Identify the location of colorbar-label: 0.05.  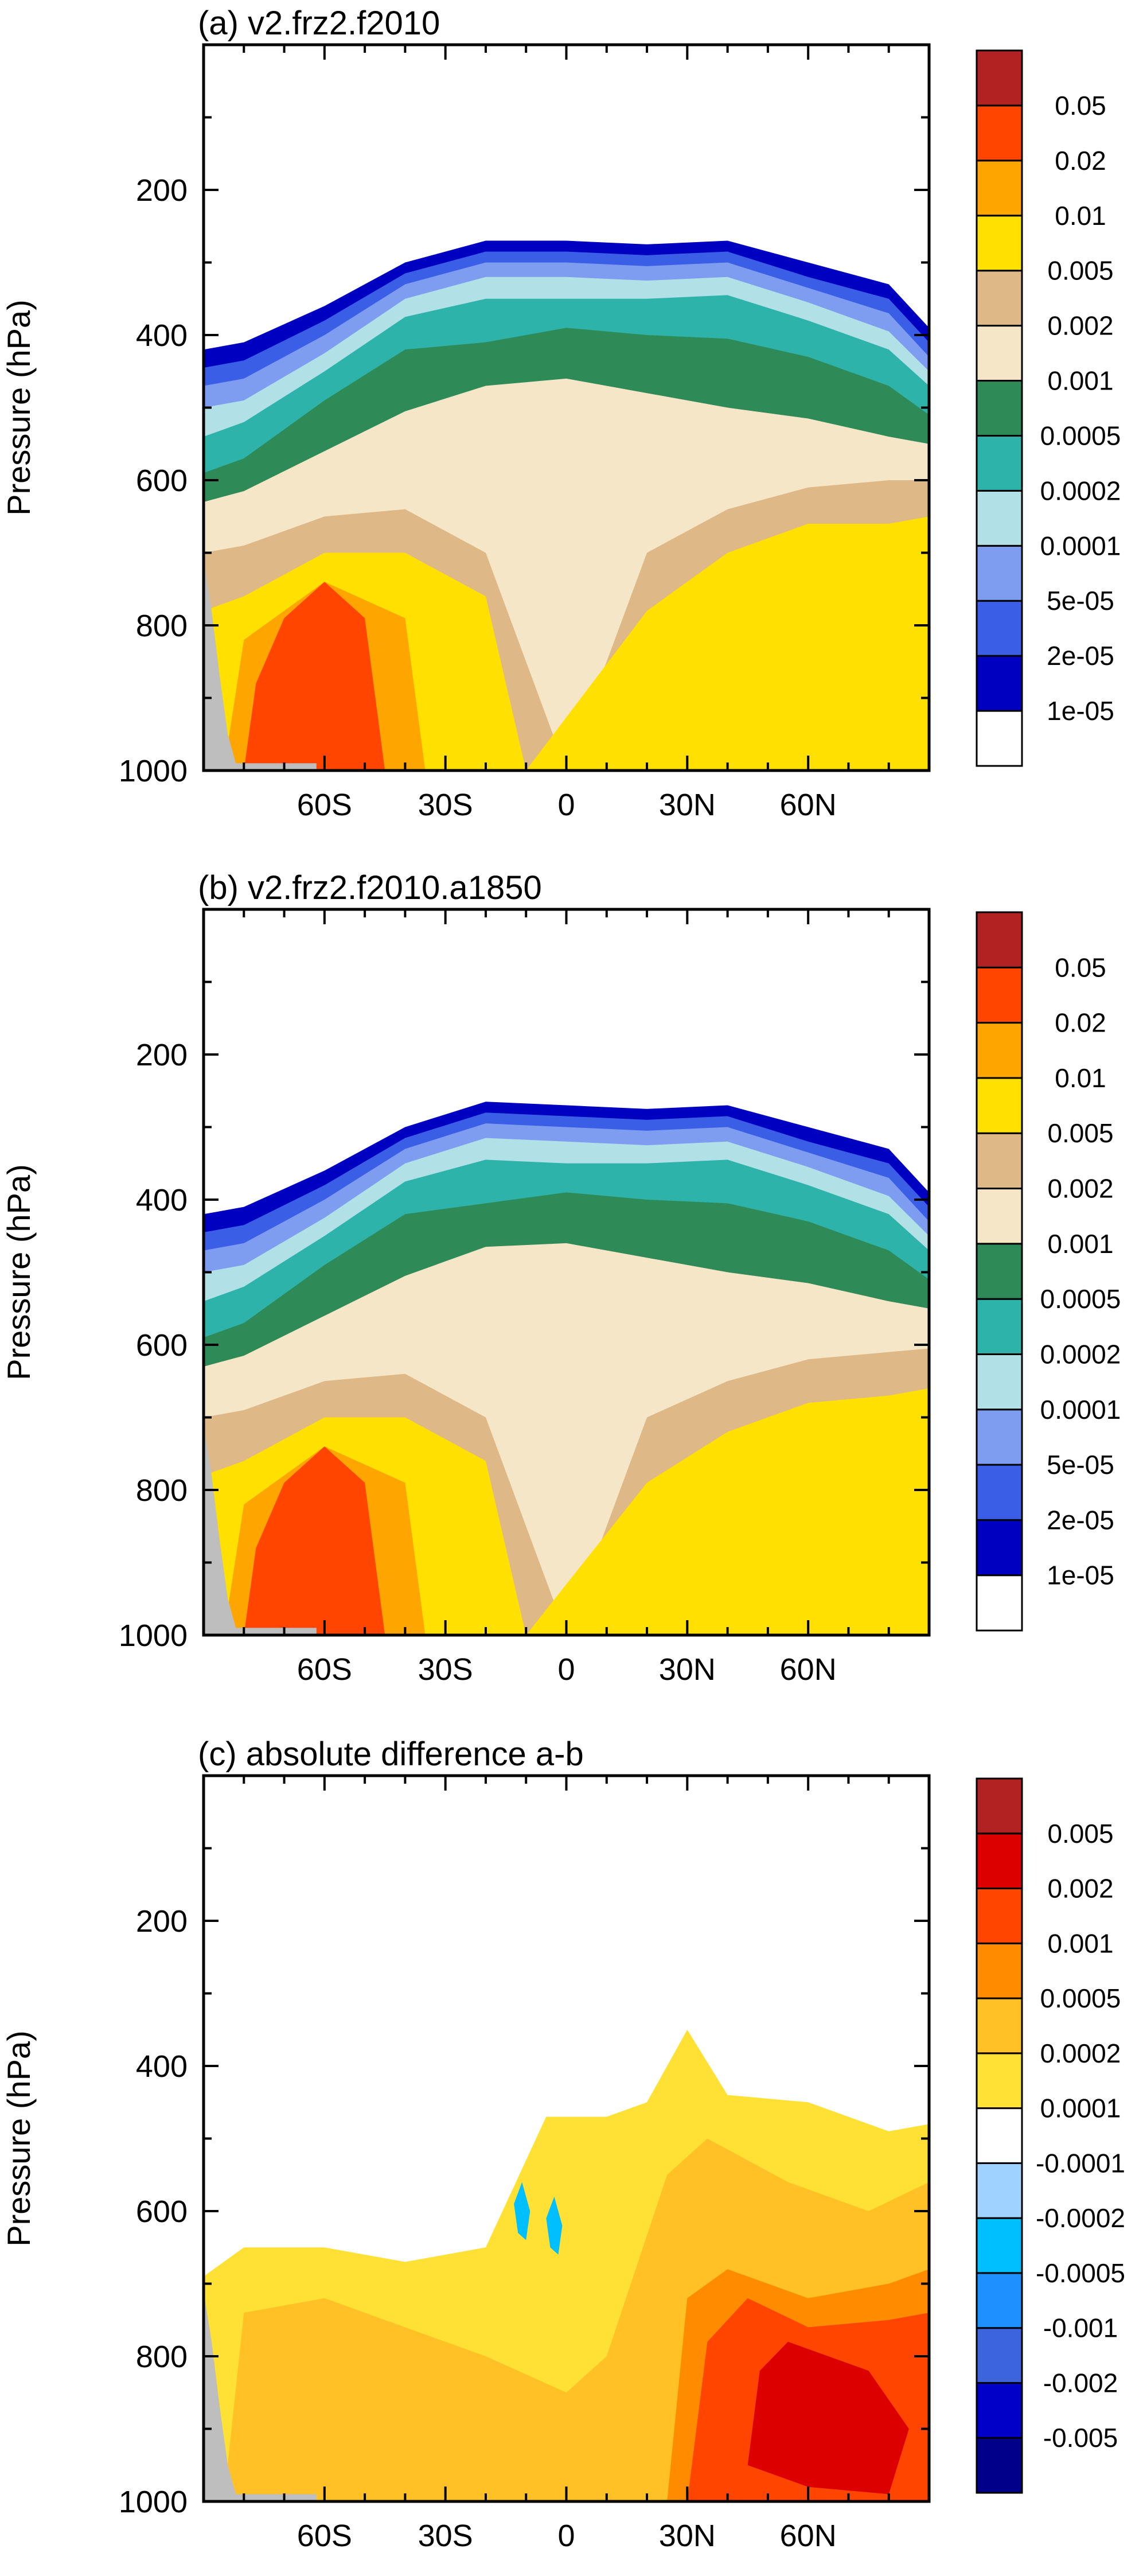
(1080, 967).